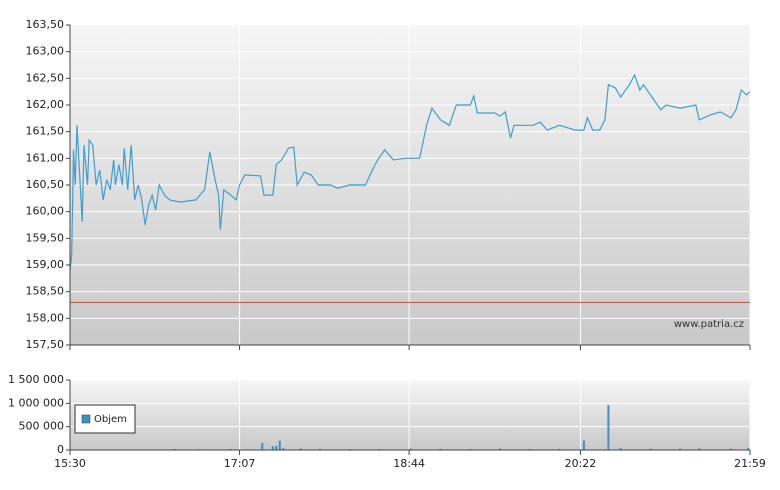 Image resolution: width=780 pixels, height=490 pixels. I want to click on watermark: www.patria.cz, so click(709, 324).